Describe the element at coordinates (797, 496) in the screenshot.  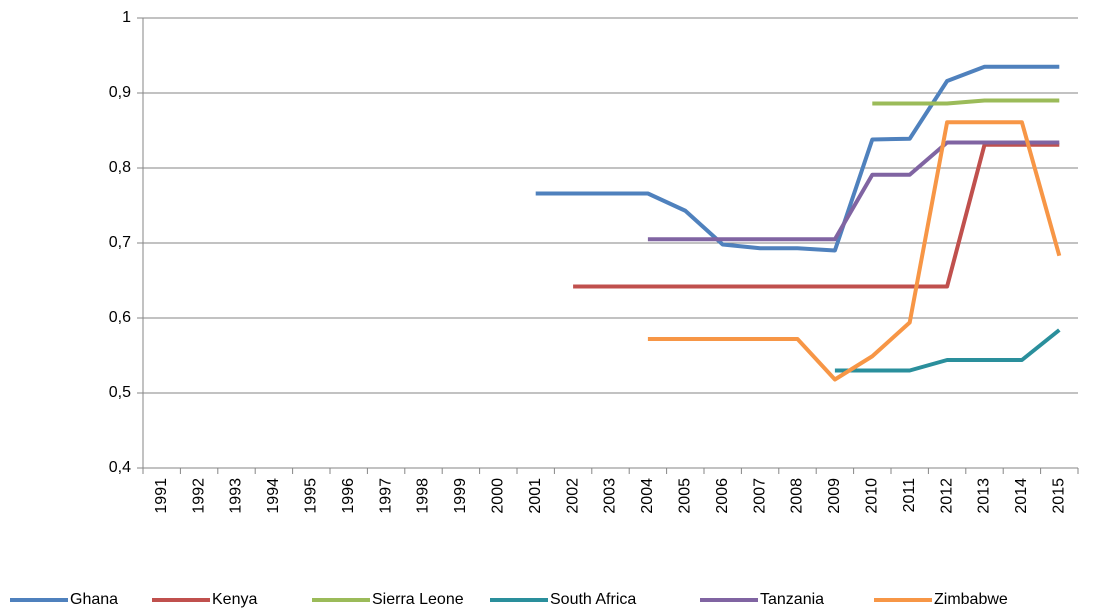
I see `x-tick-label: 2008` at that location.